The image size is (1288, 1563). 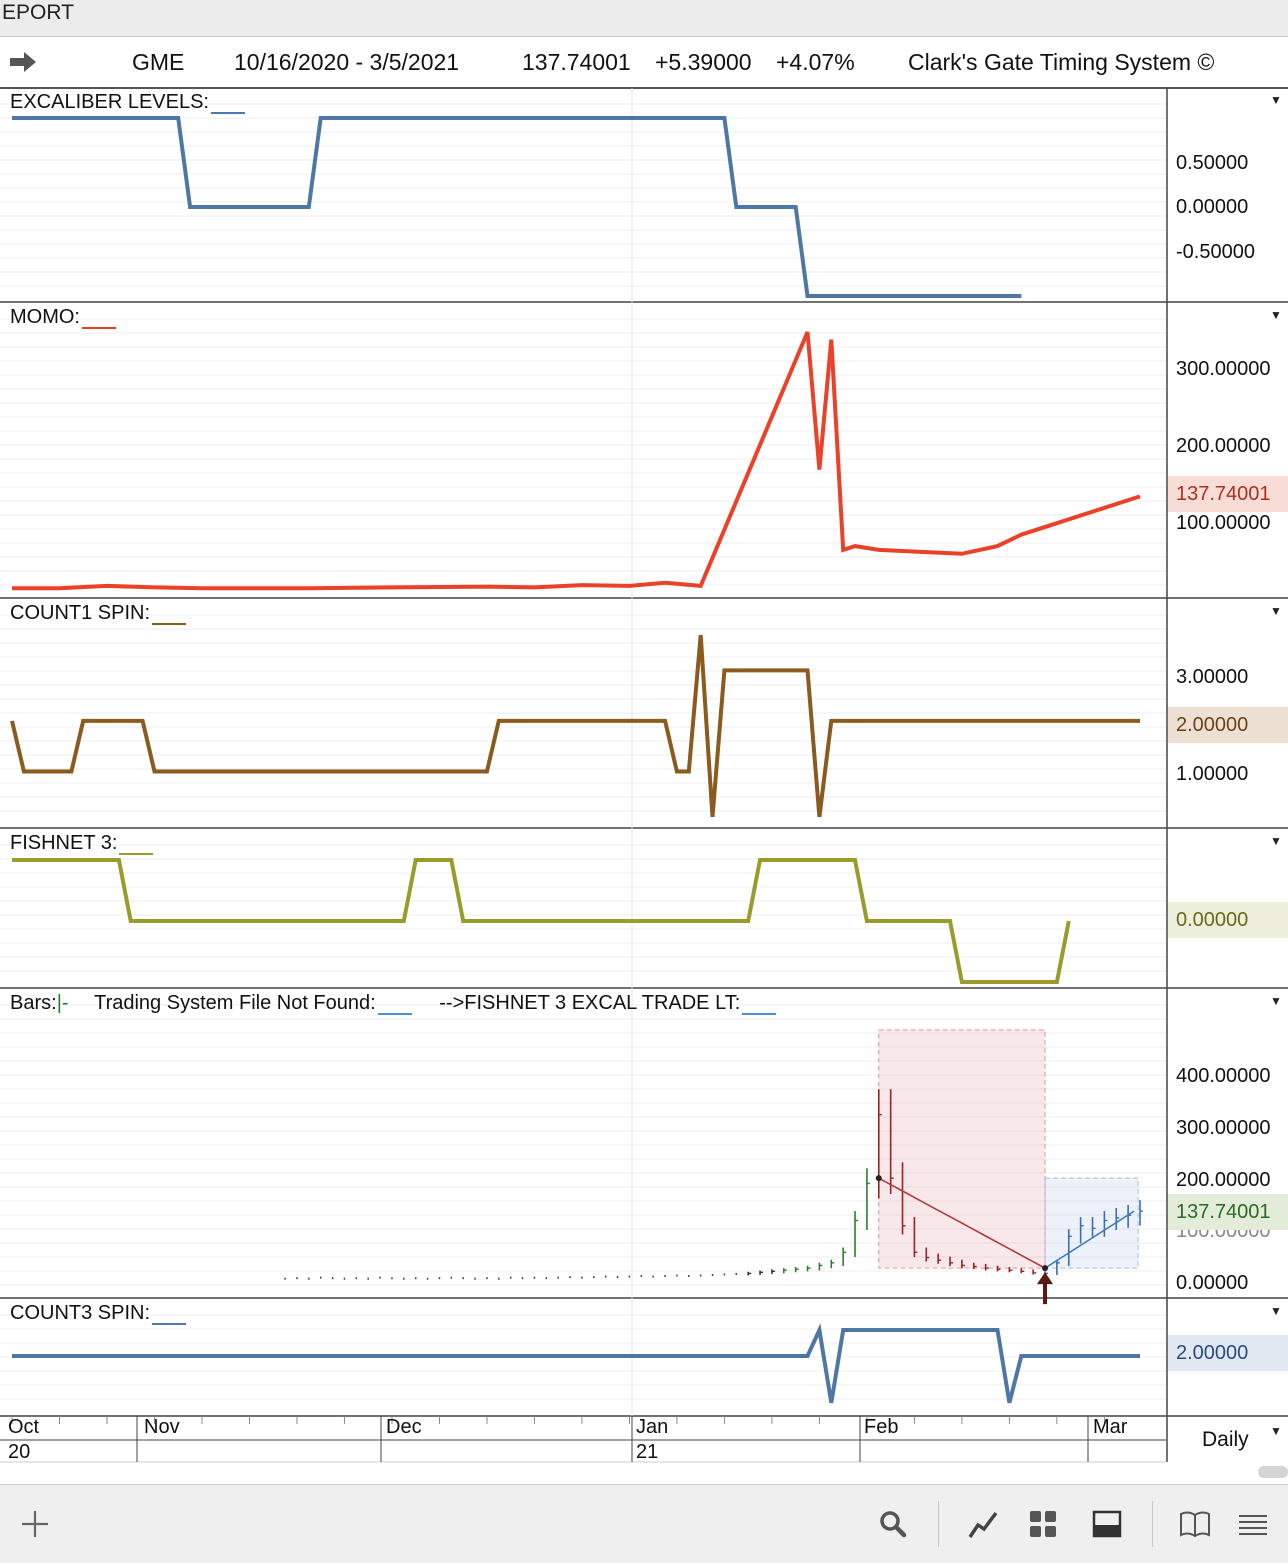 What do you see at coordinates (647, 1452) in the screenshot?
I see `year-label: 21` at bounding box center [647, 1452].